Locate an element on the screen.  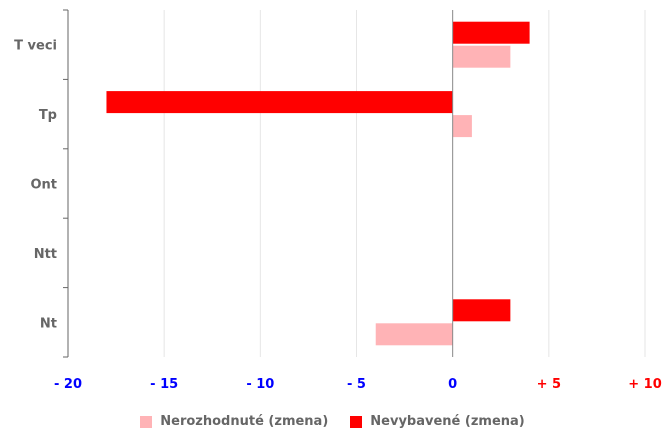
x-tick-label: 0 is located at coordinates (452, 384).